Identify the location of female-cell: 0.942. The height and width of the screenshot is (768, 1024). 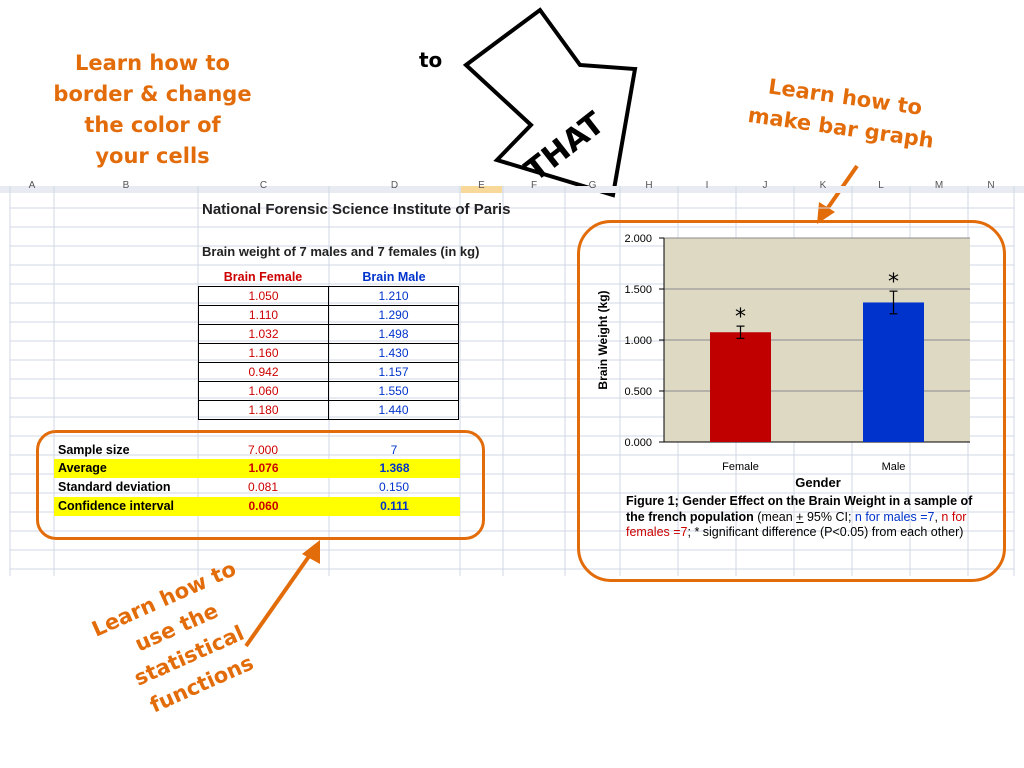
(263, 372).